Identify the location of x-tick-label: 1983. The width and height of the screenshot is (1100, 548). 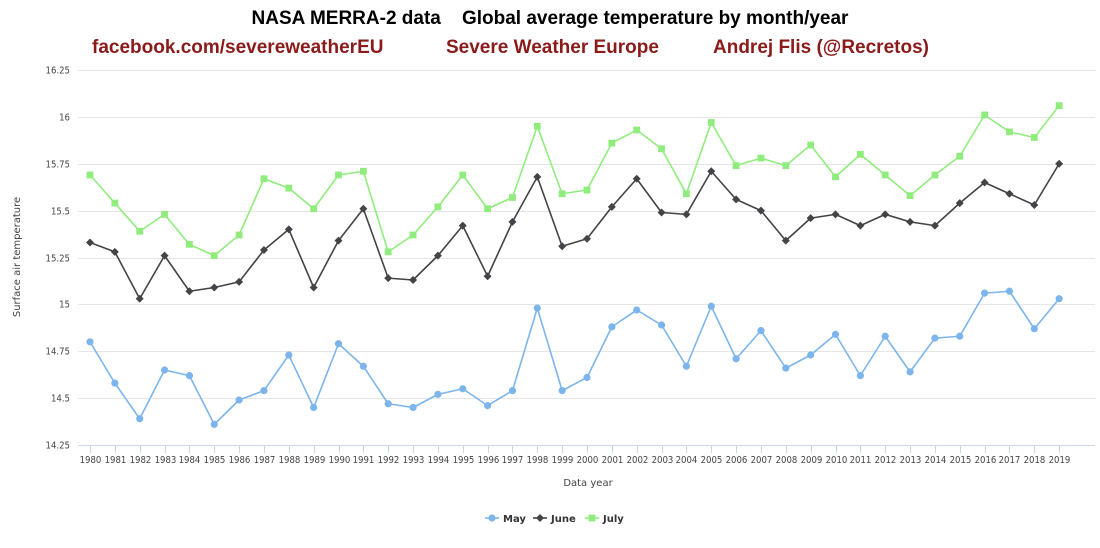
(166, 460).